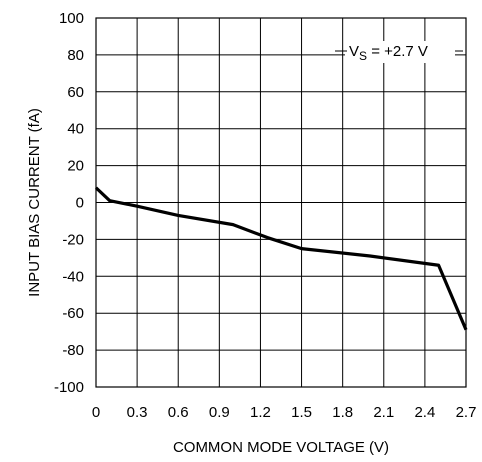 The height and width of the screenshot is (462, 482). Describe the element at coordinates (342, 412) in the screenshot. I see `x-tick-label: 1.8` at that location.